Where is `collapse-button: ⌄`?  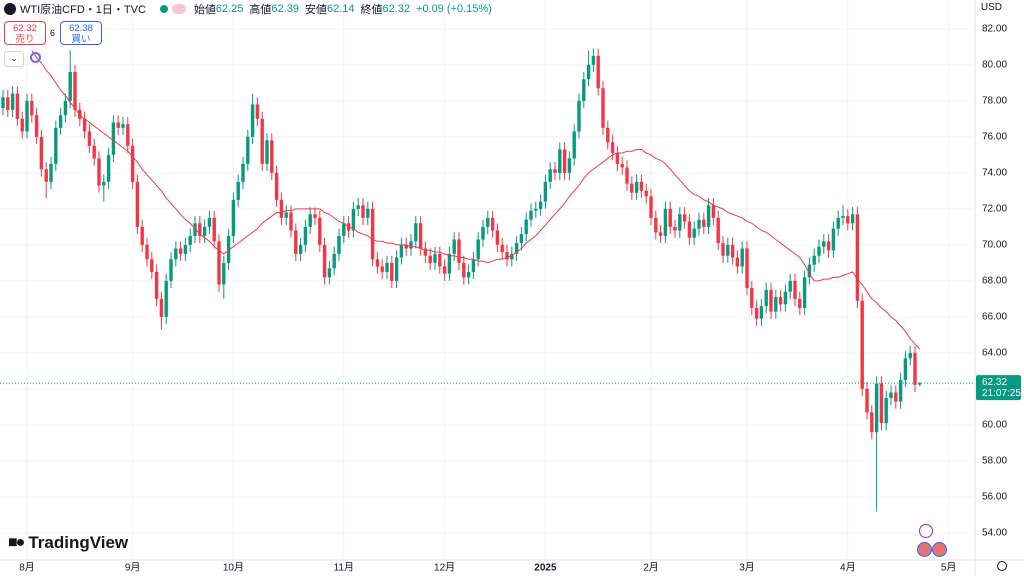 collapse-button: ⌄ is located at coordinates (14, 59).